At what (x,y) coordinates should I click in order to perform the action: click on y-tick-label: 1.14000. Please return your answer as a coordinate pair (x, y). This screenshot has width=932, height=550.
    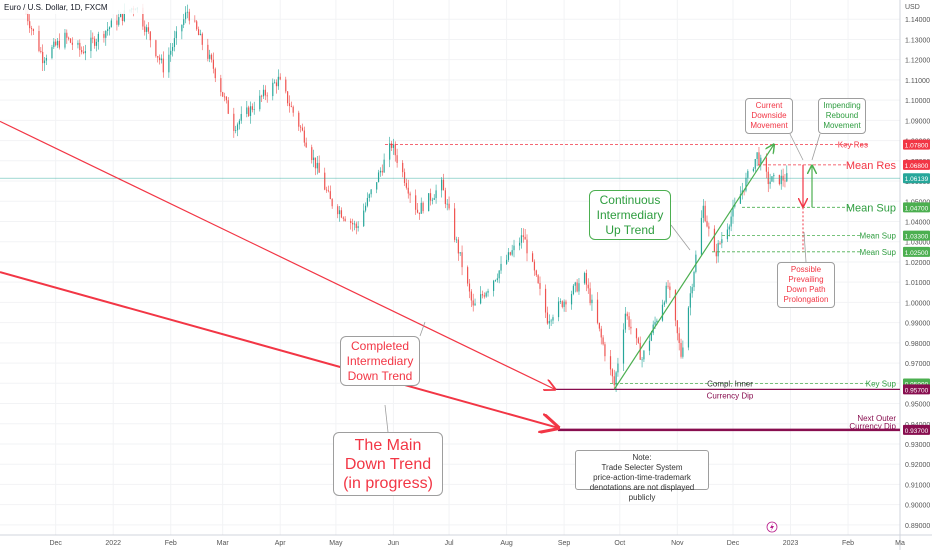
    Looking at the image, I should click on (917, 20).